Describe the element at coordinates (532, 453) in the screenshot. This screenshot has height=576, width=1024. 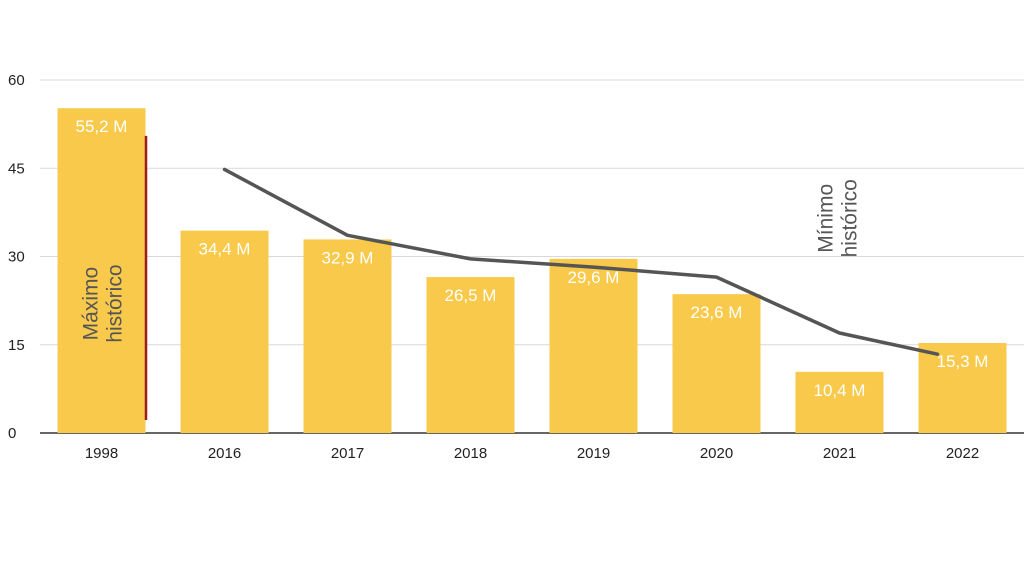
I see `x-axis-ticks: 1998 2016 2017 2018 2019 2020 2021 2022` at that location.